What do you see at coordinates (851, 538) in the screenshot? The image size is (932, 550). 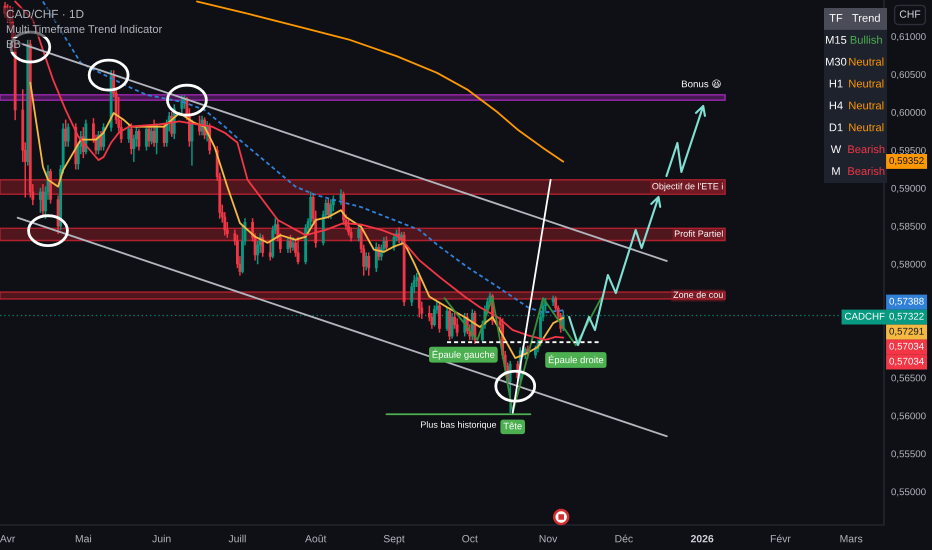 I see `x-tick-label: Mars` at bounding box center [851, 538].